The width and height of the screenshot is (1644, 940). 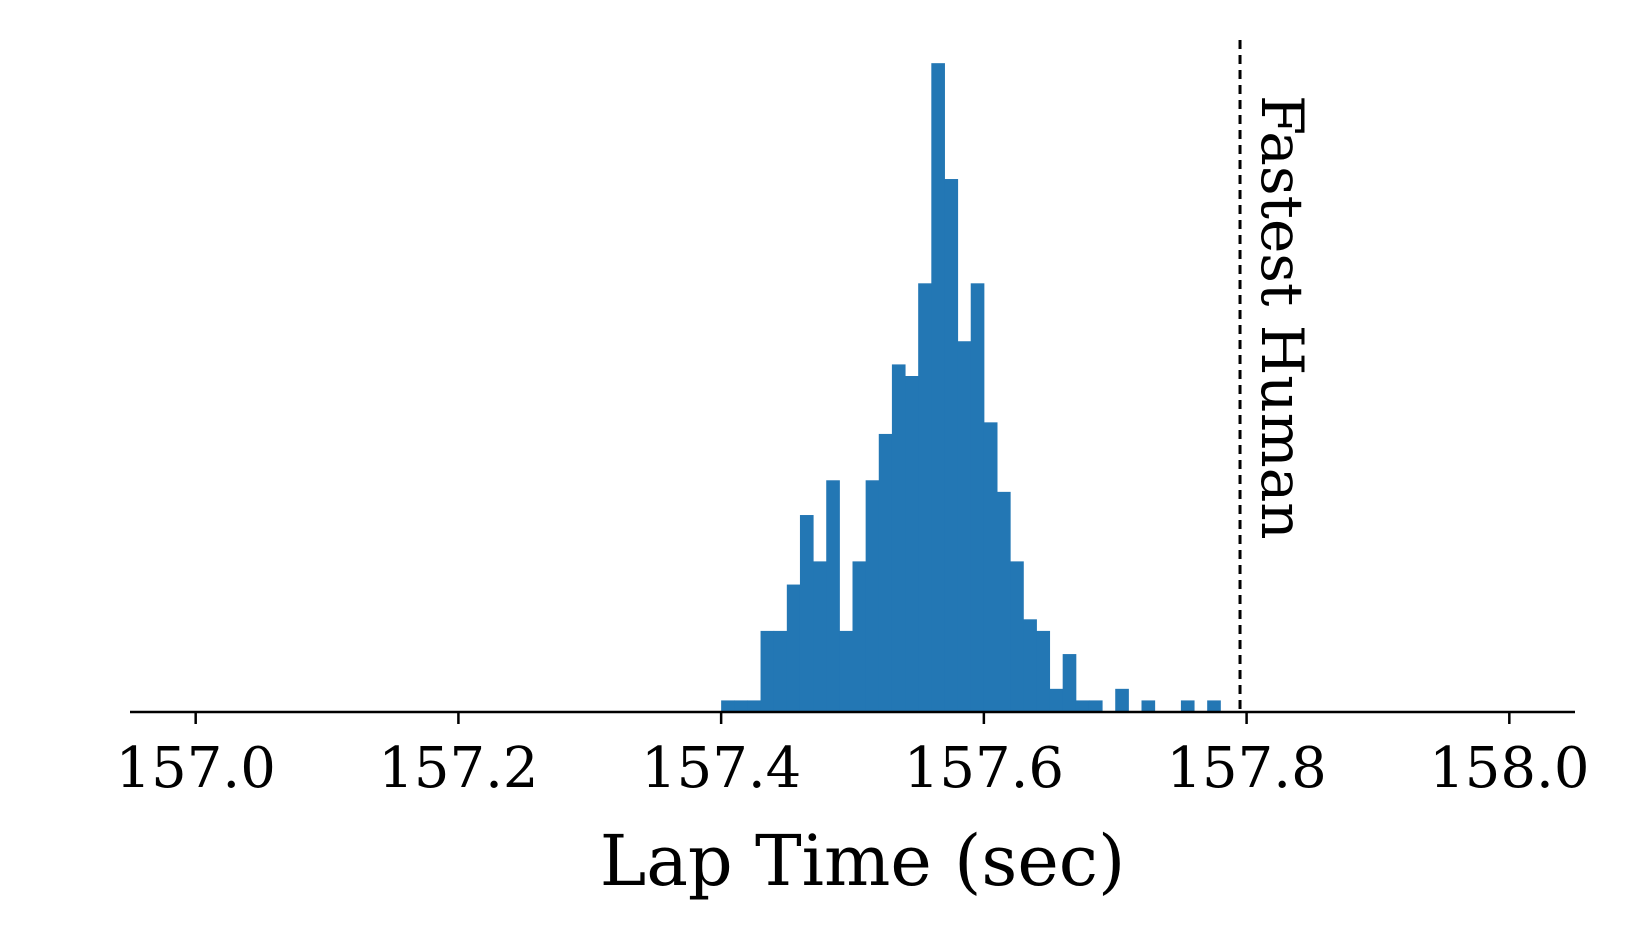 What do you see at coordinates (458, 768) in the screenshot?
I see `x-tick-label: 157.2` at bounding box center [458, 768].